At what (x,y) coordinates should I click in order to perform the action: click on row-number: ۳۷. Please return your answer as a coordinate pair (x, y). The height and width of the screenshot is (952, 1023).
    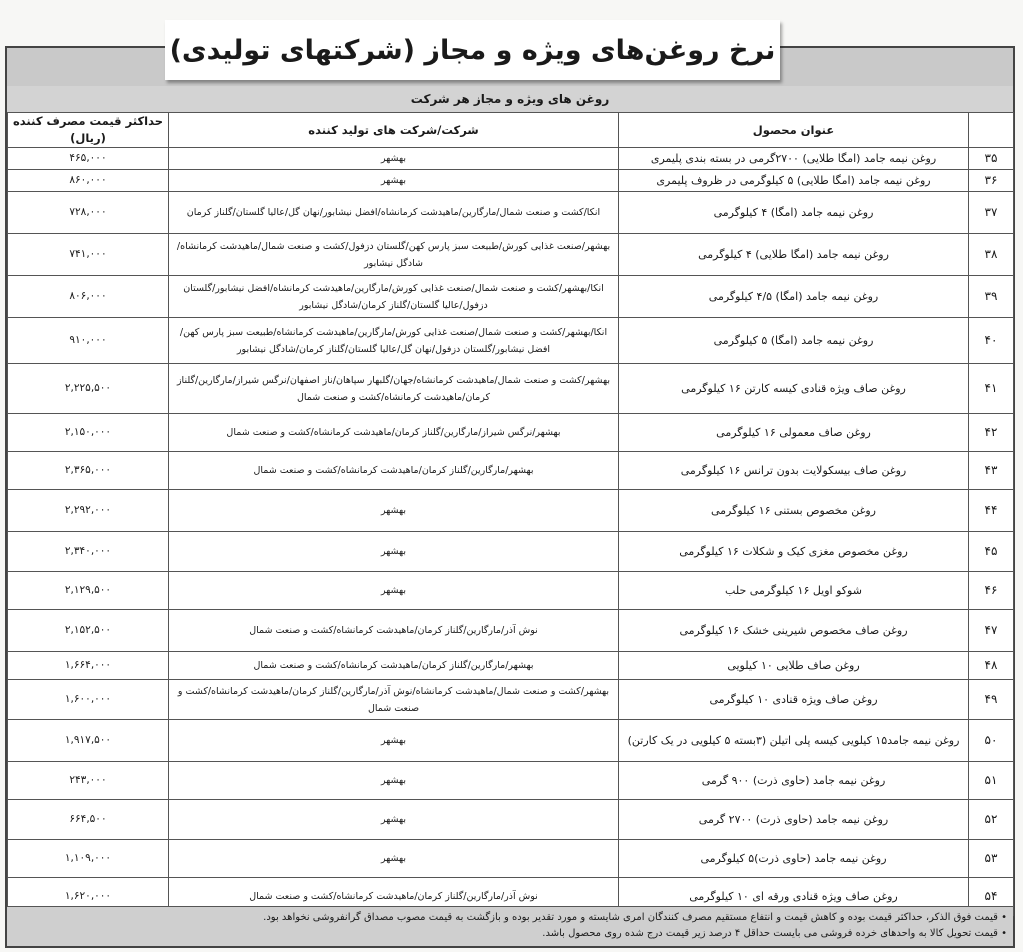
    Looking at the image, I should click on (991, 212).